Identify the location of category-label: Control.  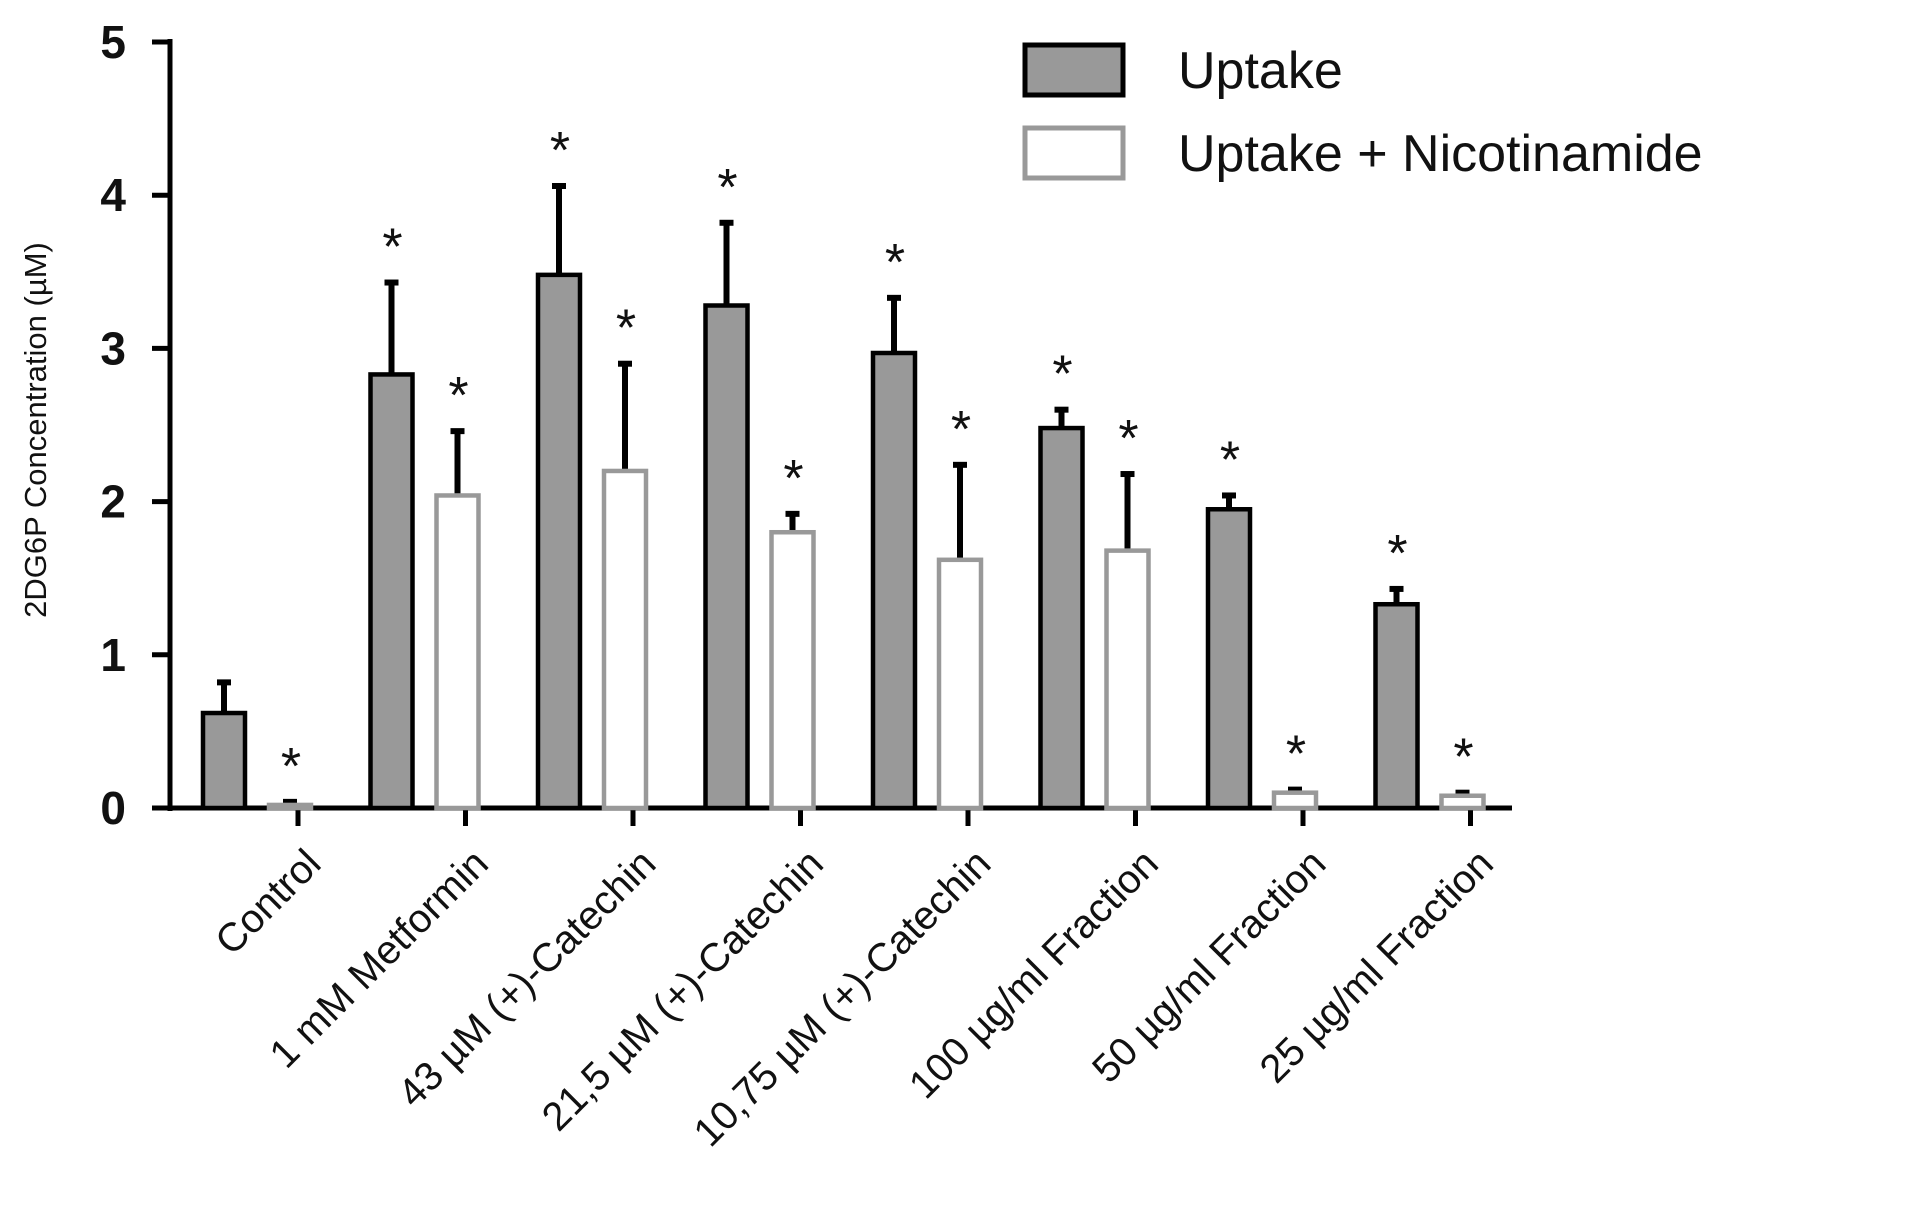
(268, 902).